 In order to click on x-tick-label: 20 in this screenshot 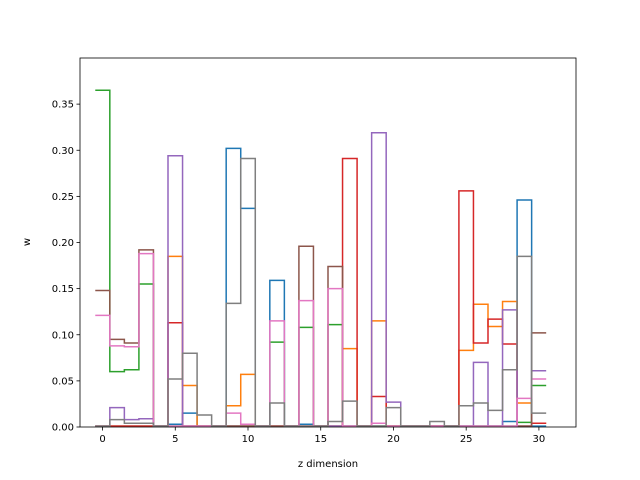, I will do `click(393, 439)`.